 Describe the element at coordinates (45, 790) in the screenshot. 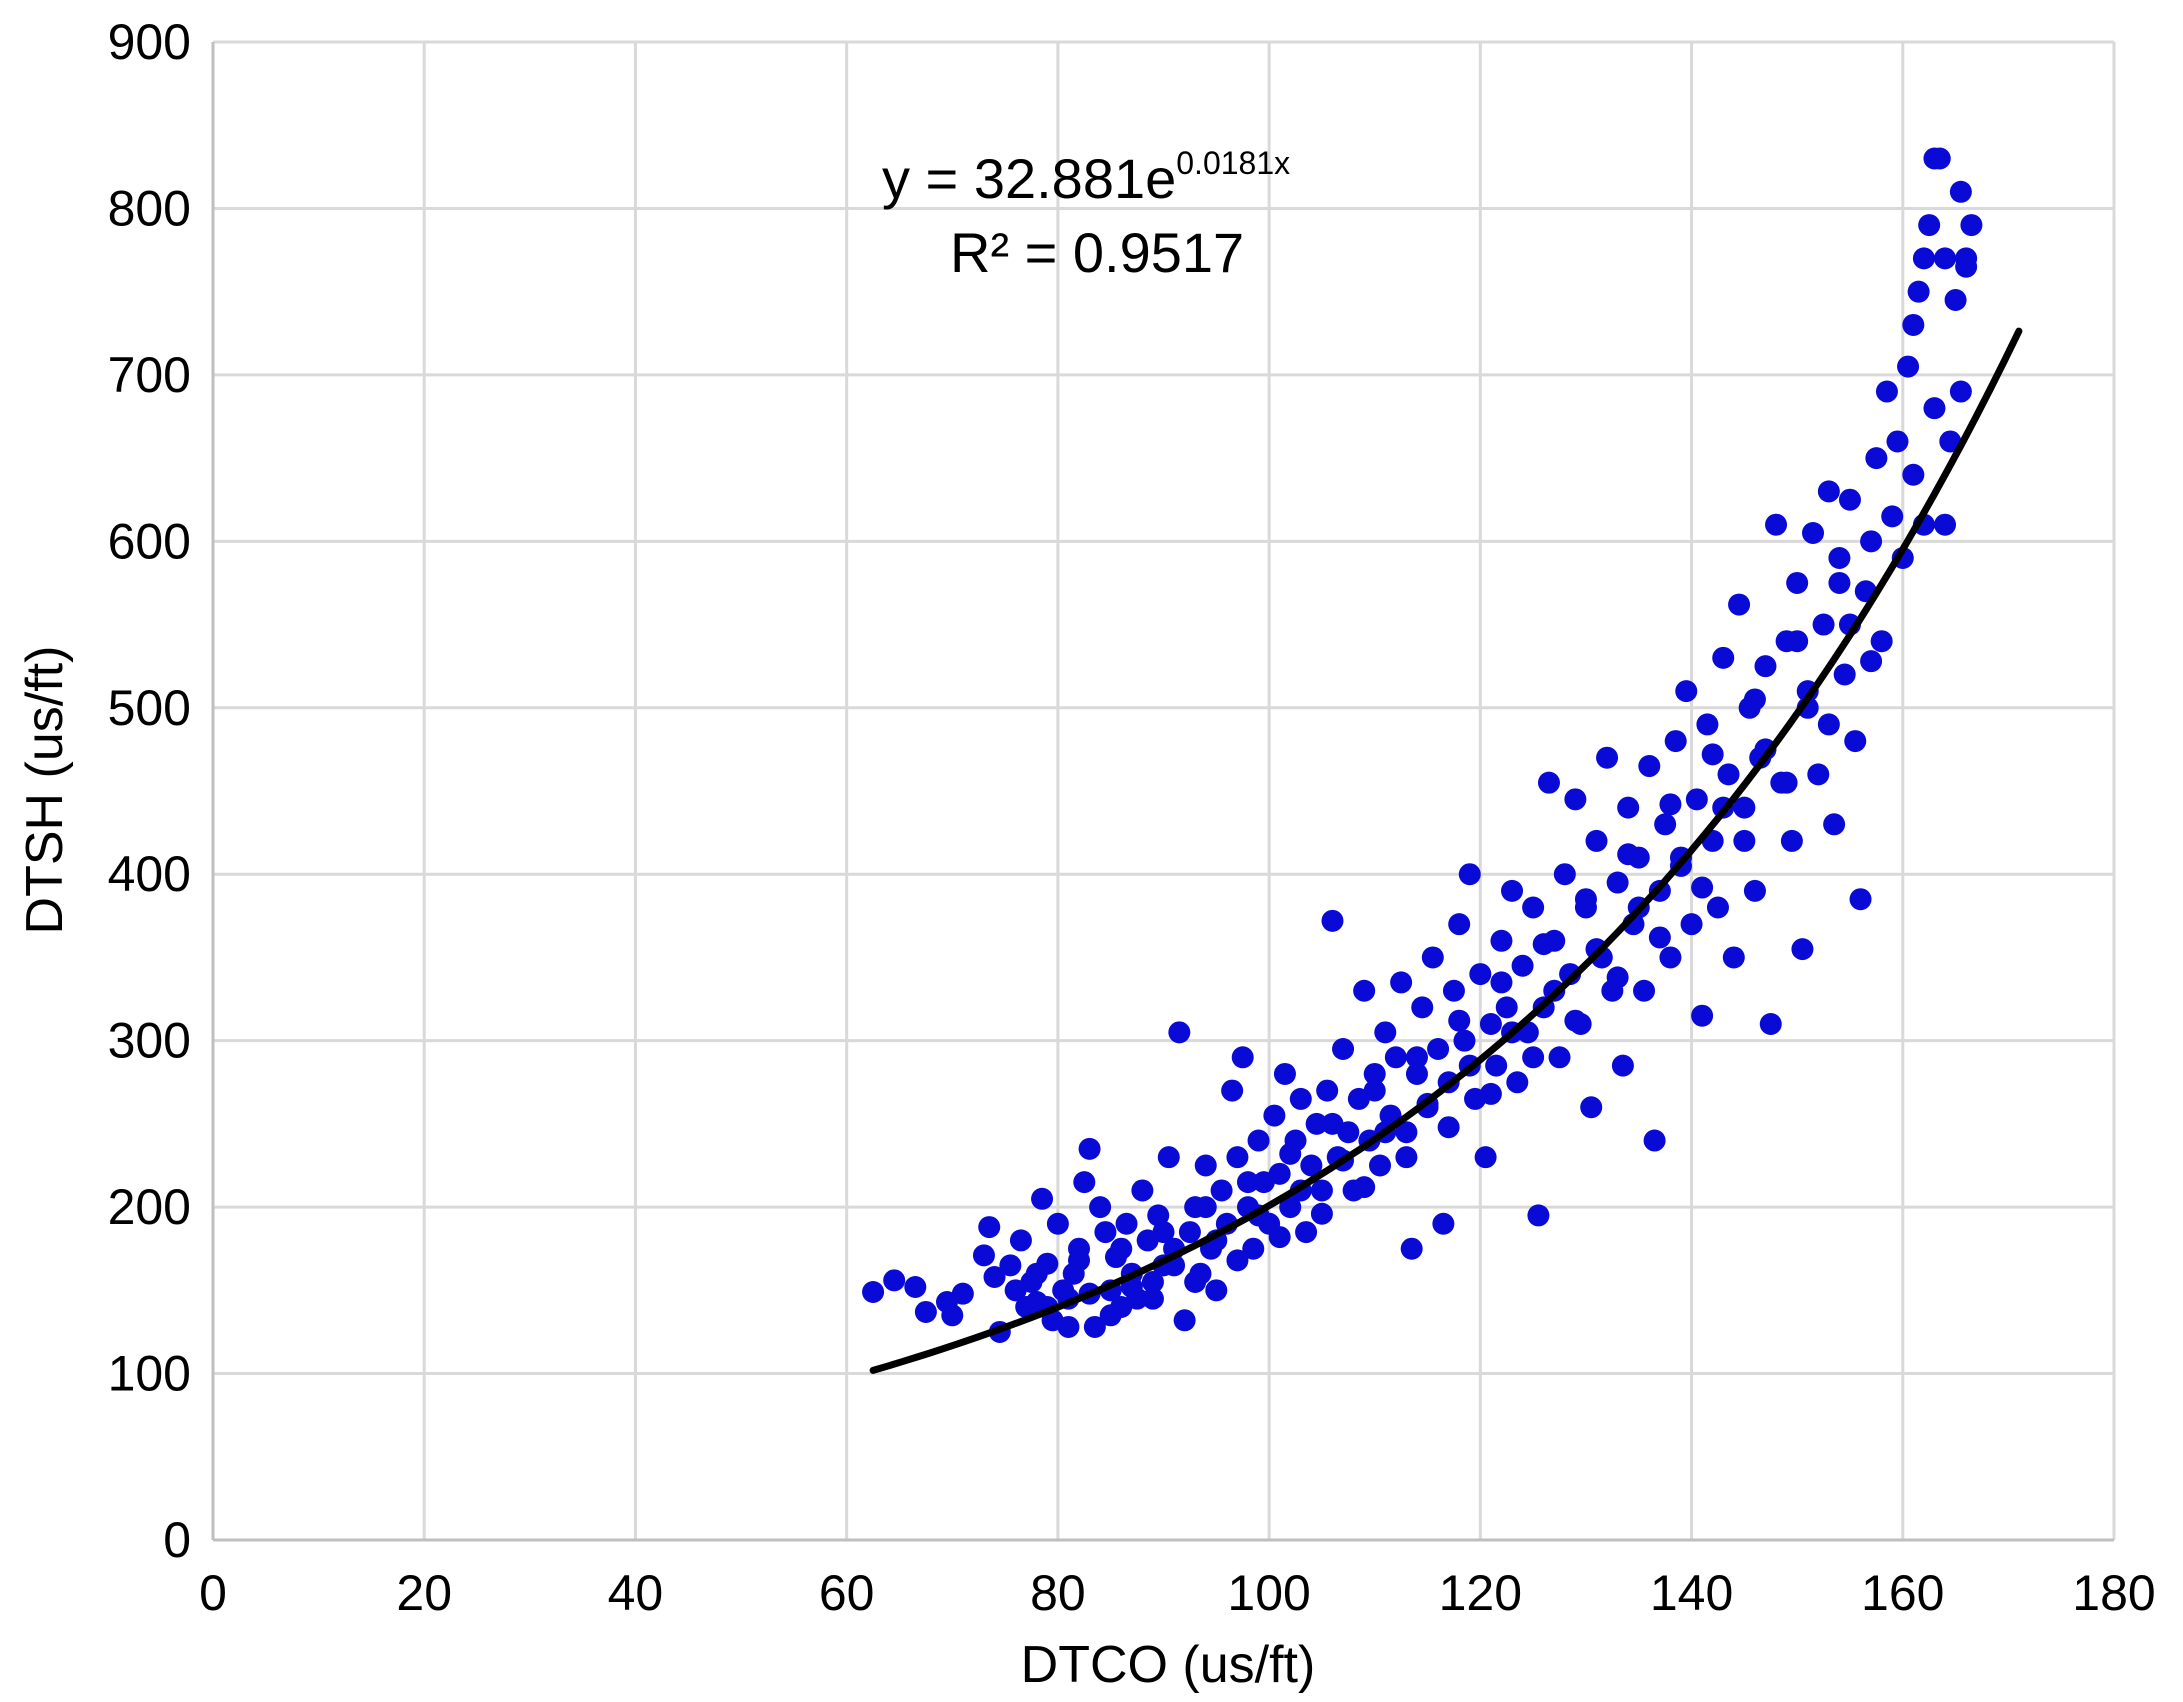

I see `y-axis-title: DTSH (us/ft)` at that location.